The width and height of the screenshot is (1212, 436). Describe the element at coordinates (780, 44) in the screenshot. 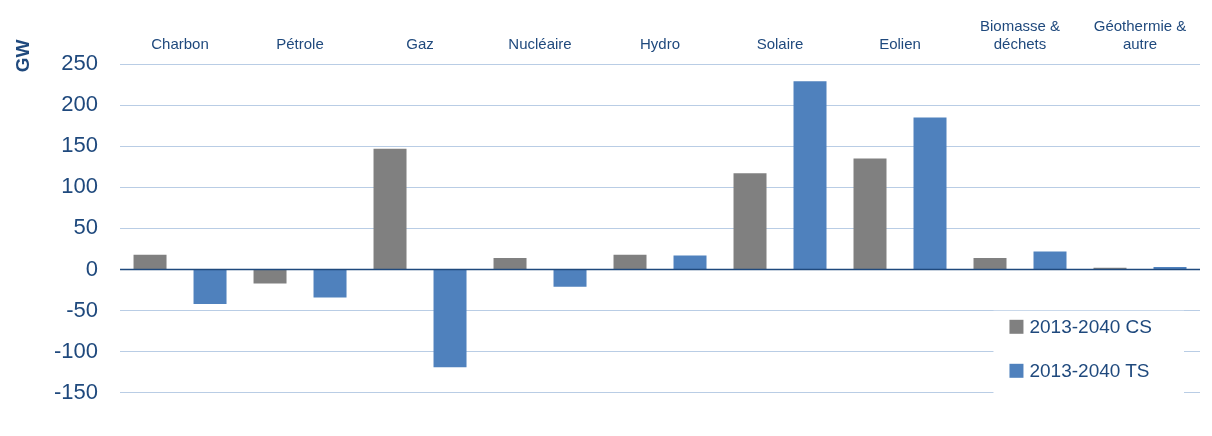

I see `x-tick-label: Solaire` at that location.